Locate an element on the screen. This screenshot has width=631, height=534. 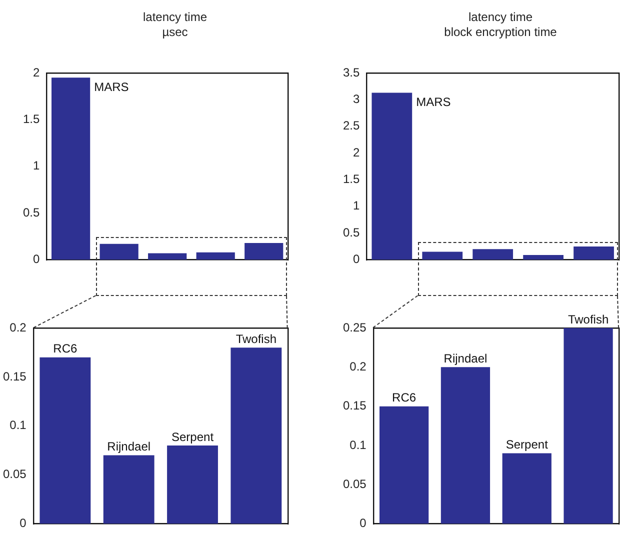
y-tick-label: 3.5 is located at coordinates (351, 72).